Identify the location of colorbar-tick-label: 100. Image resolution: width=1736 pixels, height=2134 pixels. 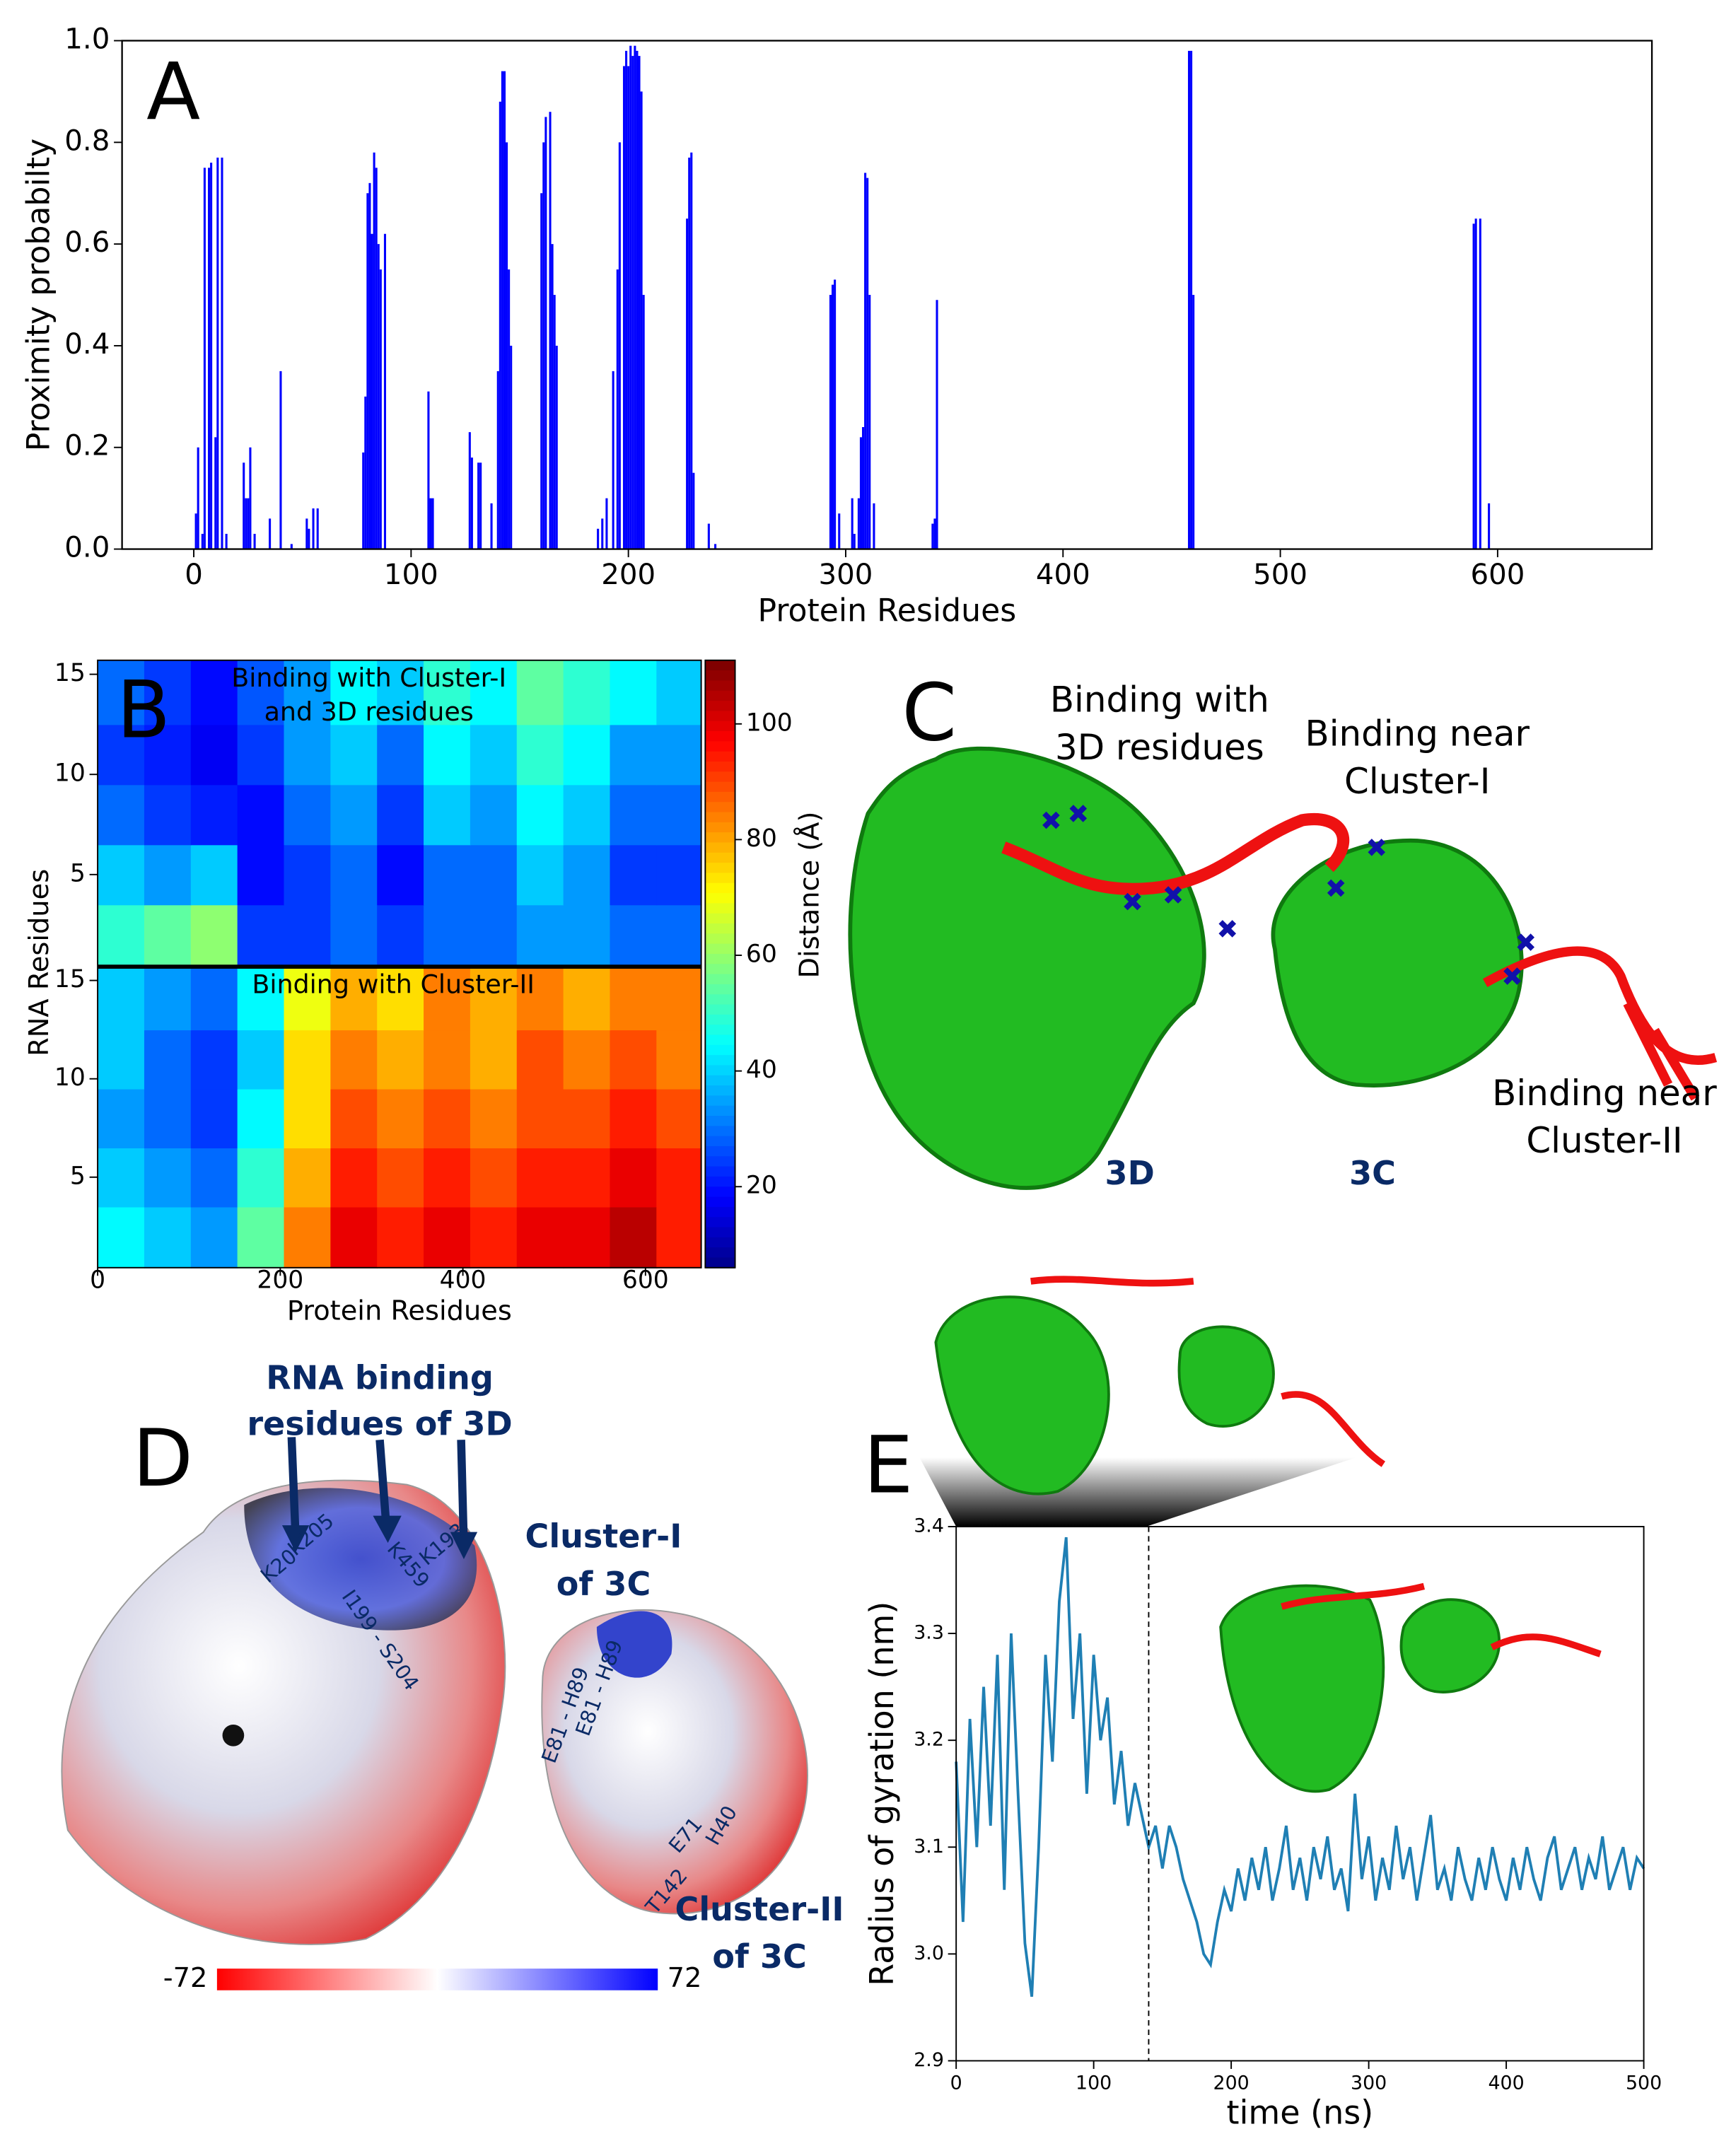
(769, 723).